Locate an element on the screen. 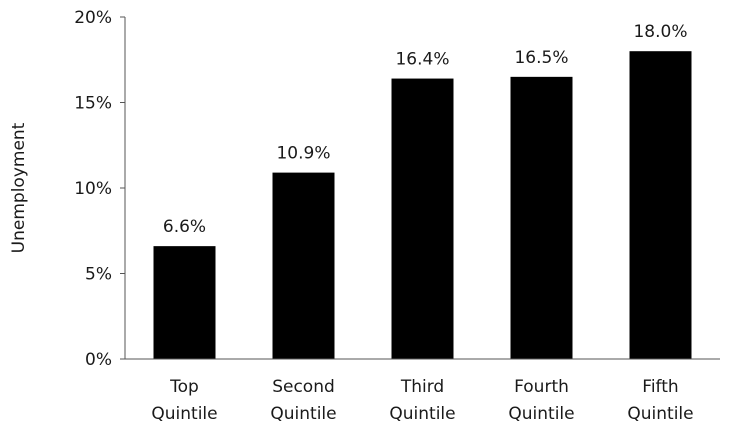  y-axis: 0% 5% 10% 15% 20% is located at coordinates (100, 189).